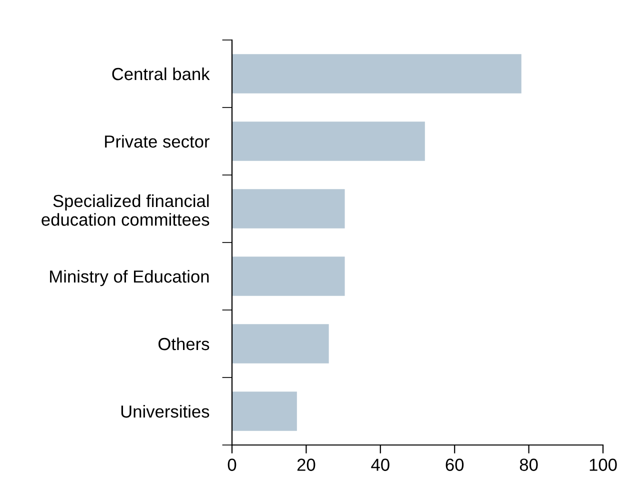 Image resolution: width=620 pixels, height=485 pixels. What do you see at coordinates (184, 343) in the screenshot?
I see `y-tick-label: Others` at bounding box center [184, 343].